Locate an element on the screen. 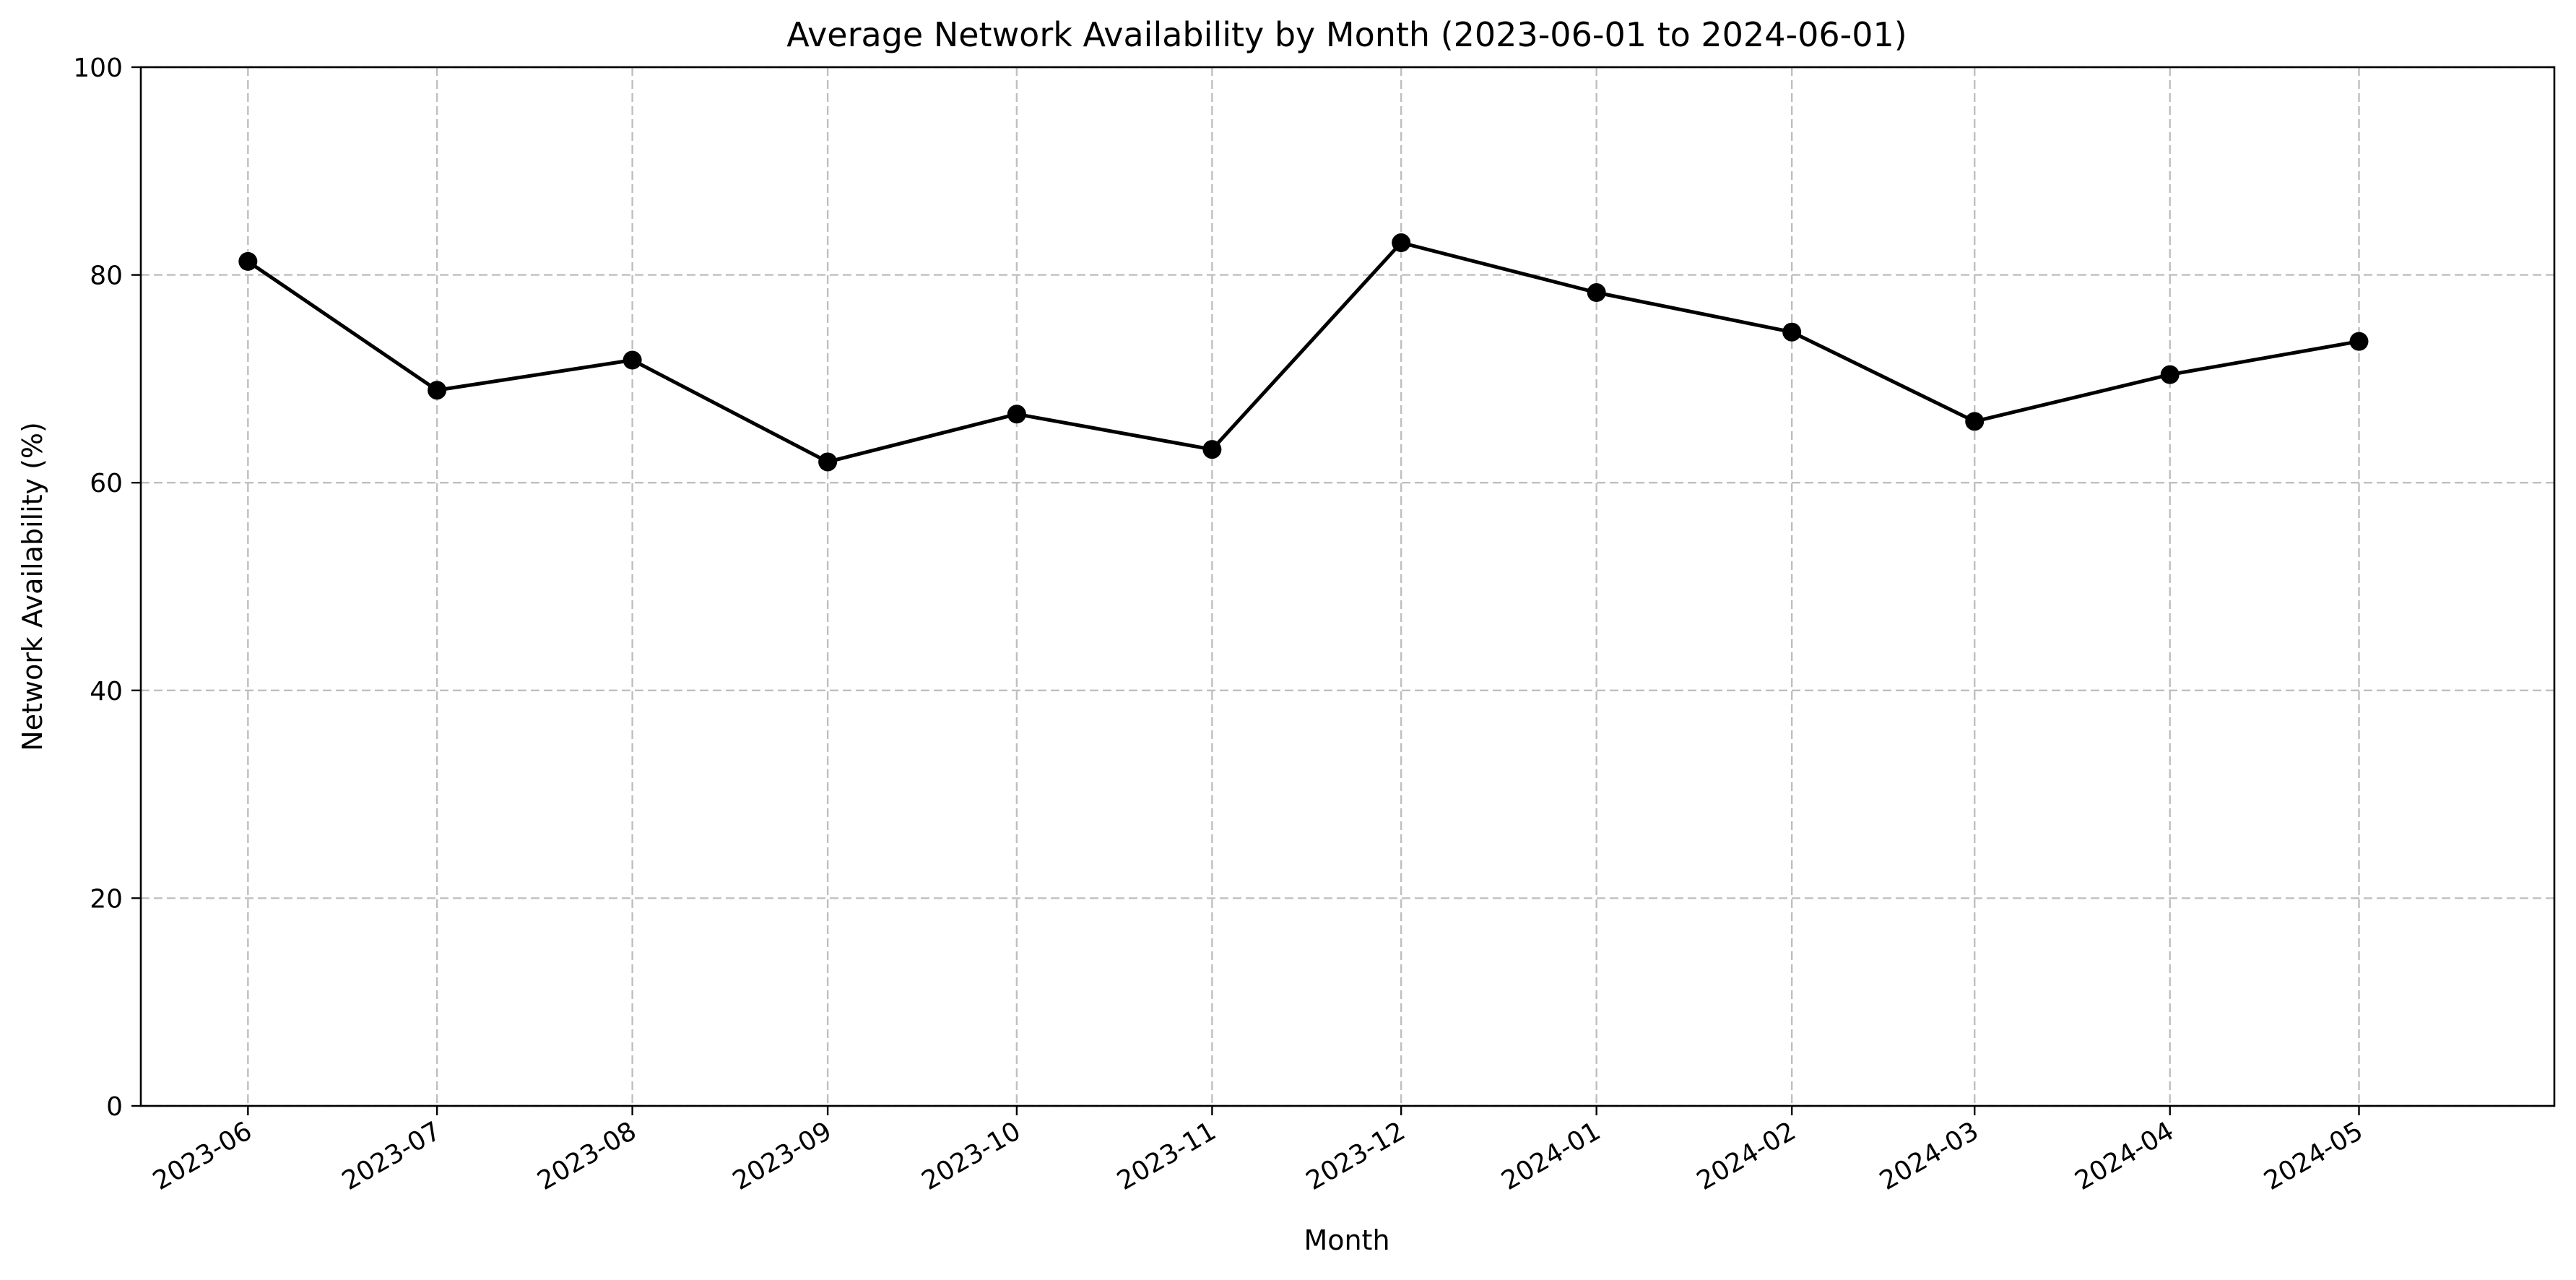 The height and width of the screenshot is (1280, 2576). y-tick-label: 60 is located at coordinates (106, 483).